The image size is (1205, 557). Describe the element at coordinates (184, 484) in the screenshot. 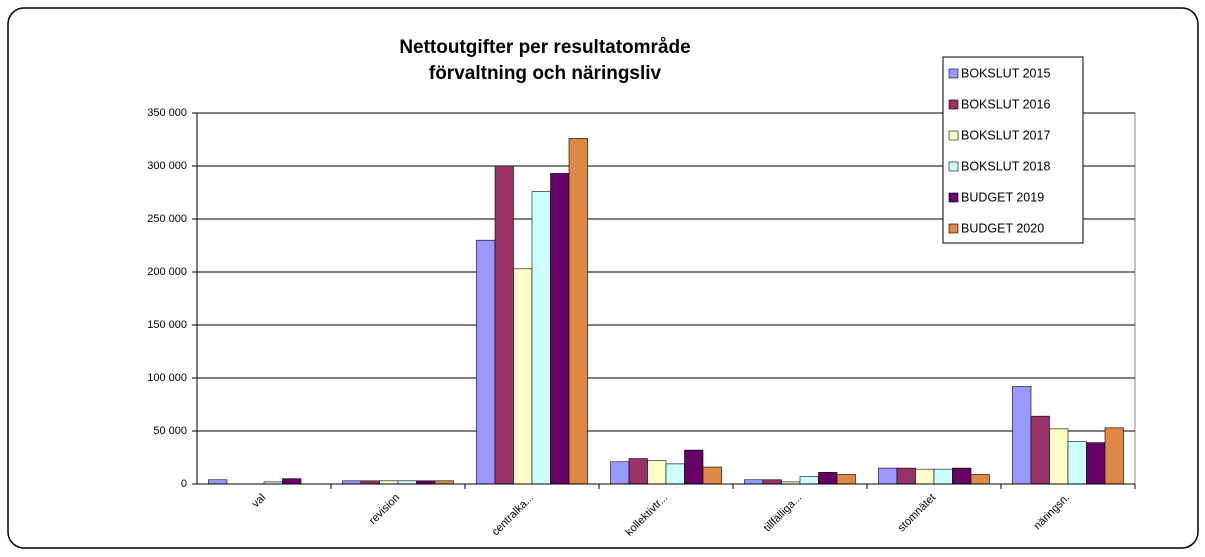

I see `y-tick-label: 0` at that location.